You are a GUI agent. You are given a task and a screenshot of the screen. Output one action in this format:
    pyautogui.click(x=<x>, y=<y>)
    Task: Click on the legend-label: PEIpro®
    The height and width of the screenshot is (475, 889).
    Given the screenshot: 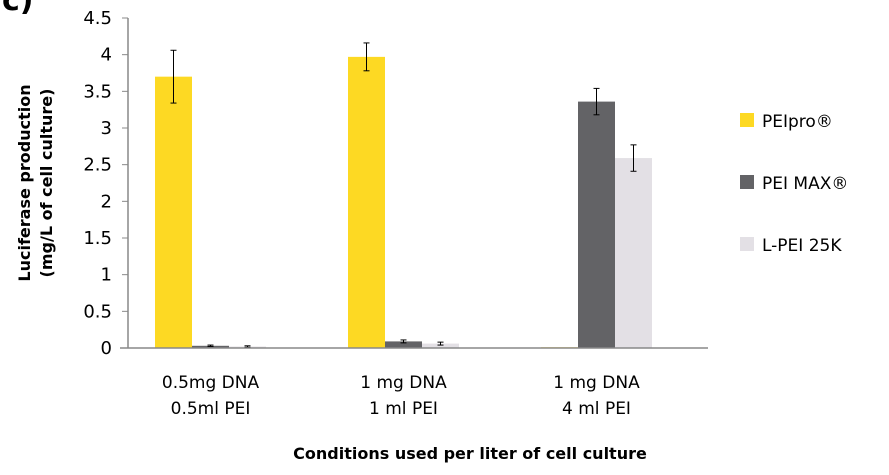 What is the action you would take?
    pyautogui.click(x=797, y=122)
    